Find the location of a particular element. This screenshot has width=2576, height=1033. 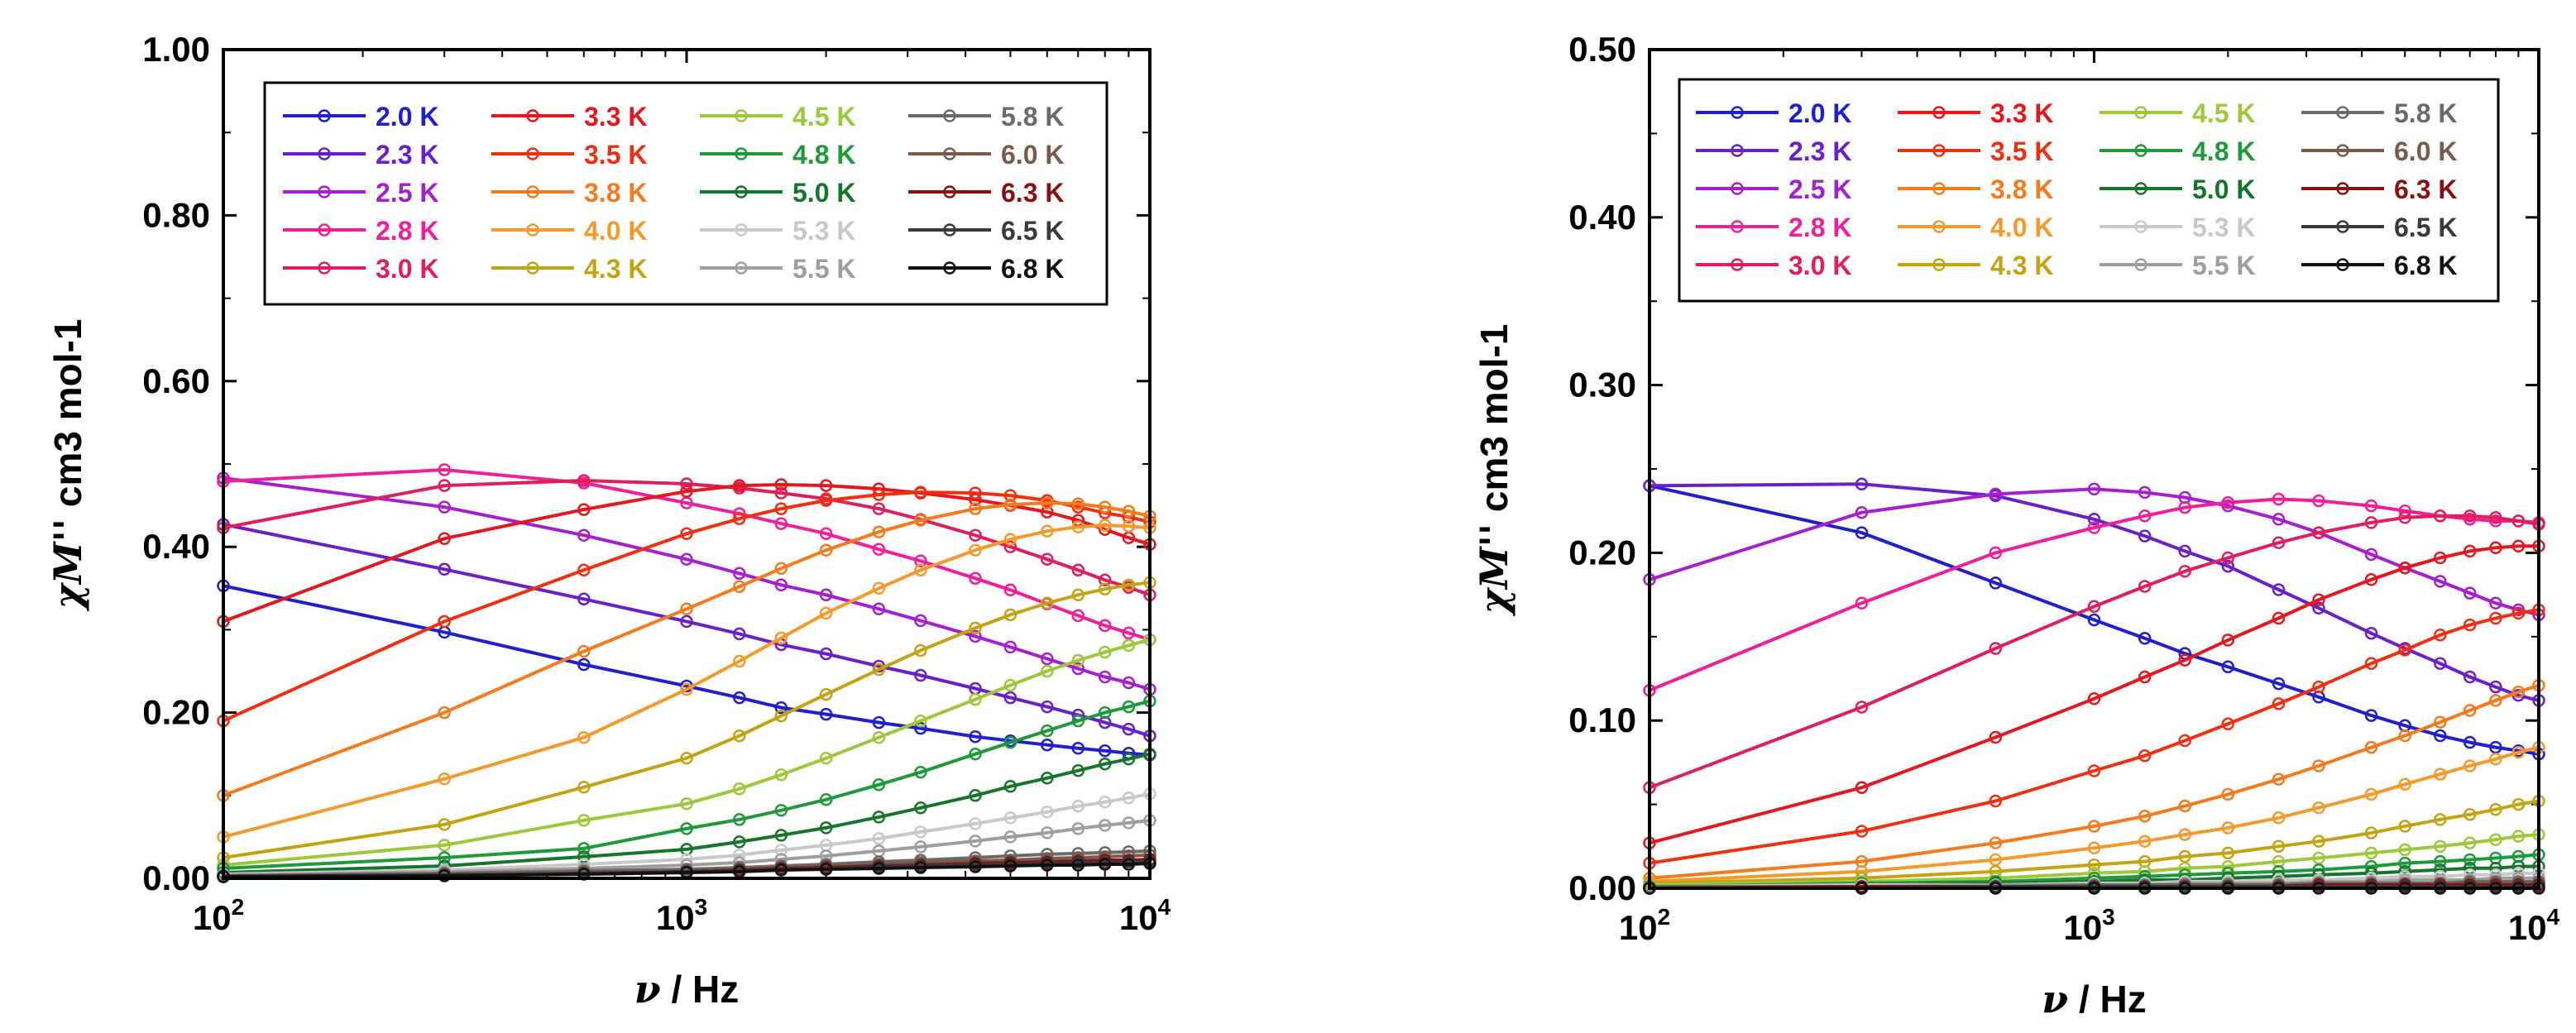

chart-right-y-tick-label: 0.10 is located at coordinates (1602, 720).